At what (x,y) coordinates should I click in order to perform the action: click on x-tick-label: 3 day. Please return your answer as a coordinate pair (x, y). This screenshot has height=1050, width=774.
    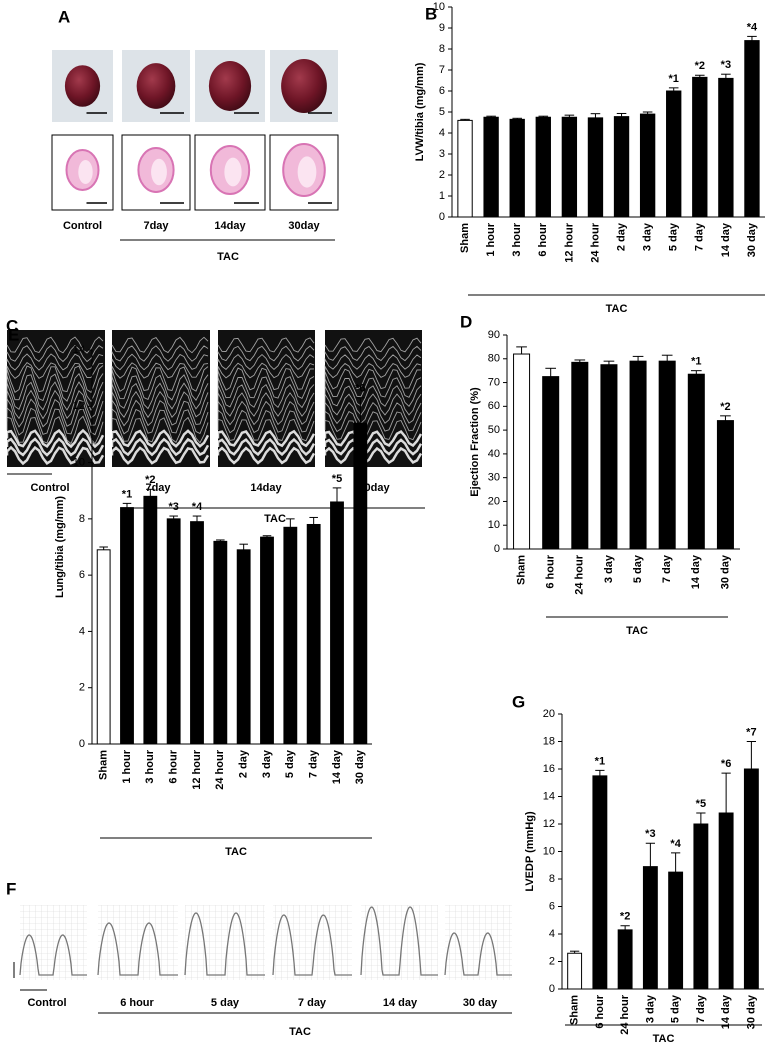
    Looking at the image, I should click on (267, 763).